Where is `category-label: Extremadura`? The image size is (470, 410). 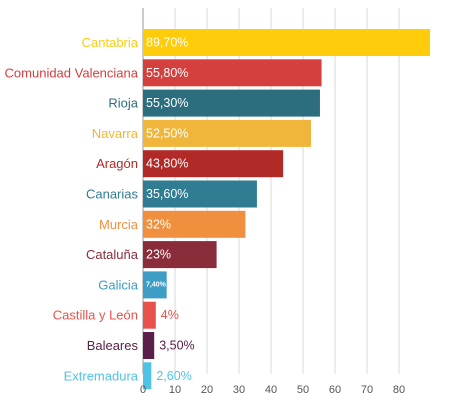
category-label: Extremadura is located at coordinates (101, 375).